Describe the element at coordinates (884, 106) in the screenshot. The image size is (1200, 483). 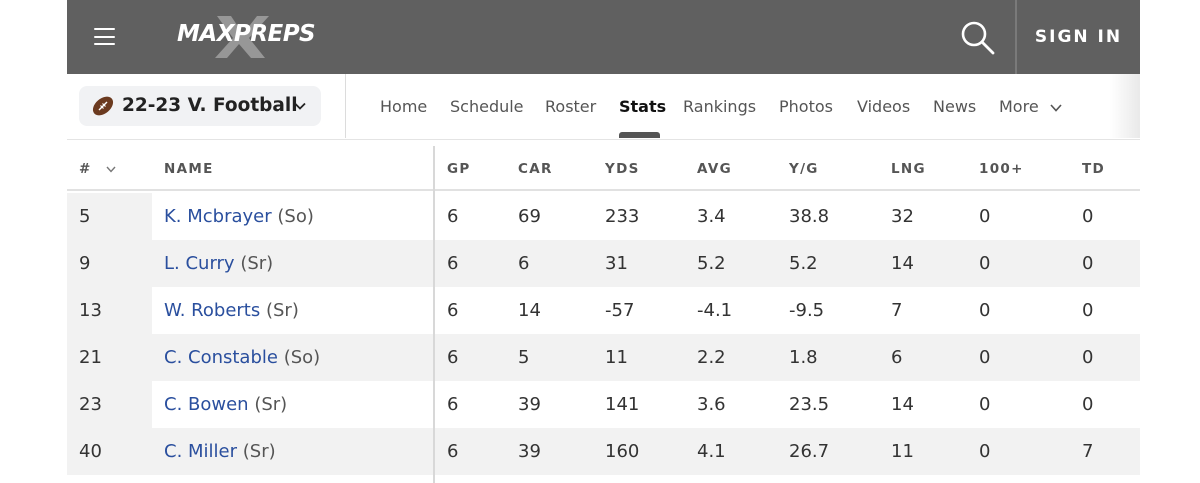
I see `tab-videos: Videos` at that location.